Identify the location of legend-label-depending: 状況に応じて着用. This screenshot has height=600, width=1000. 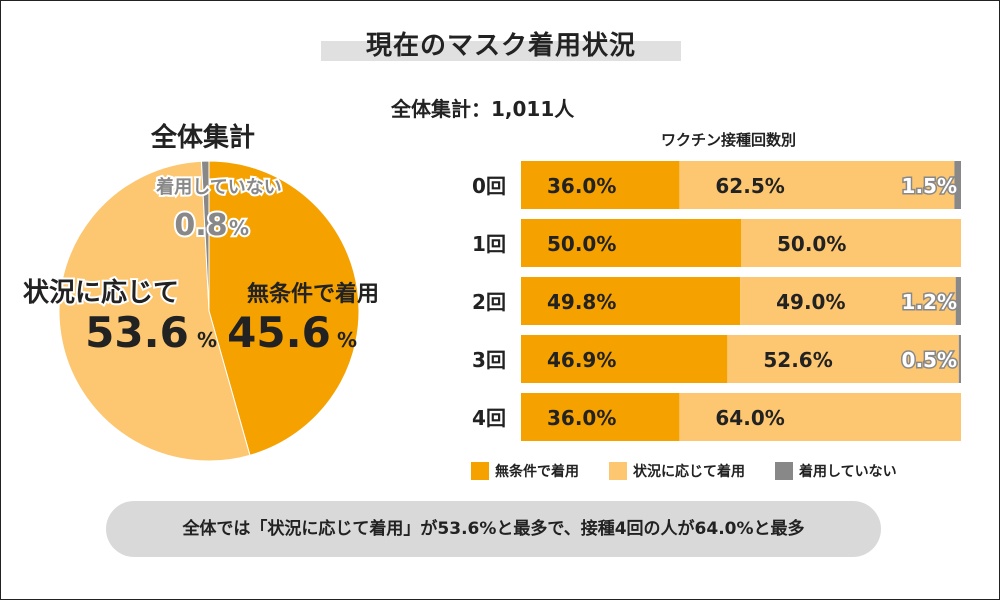
(689, 472).